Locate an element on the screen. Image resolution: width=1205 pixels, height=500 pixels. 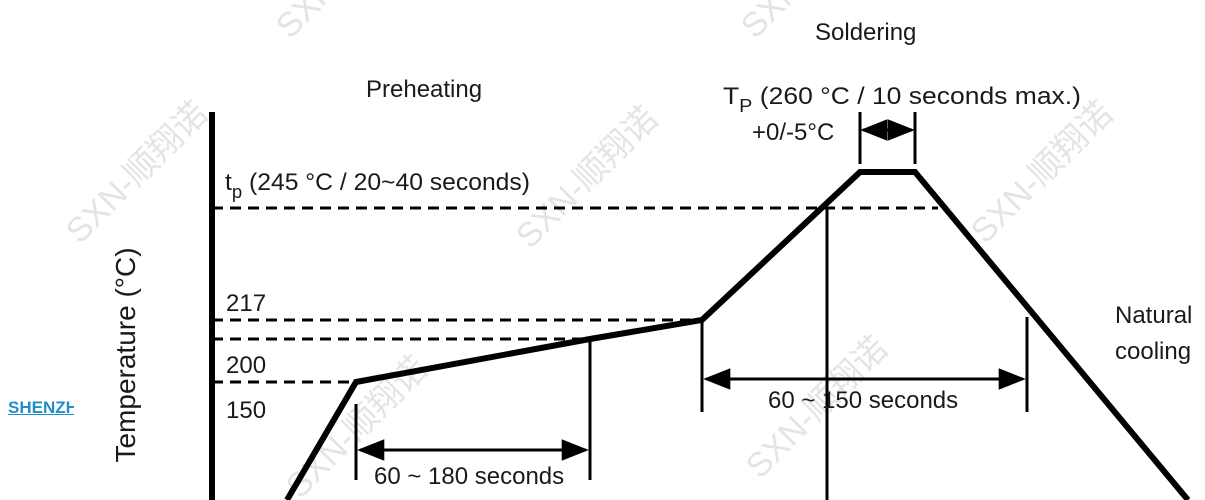
soldering-label: Soldering is located at coordinates (865, 32).